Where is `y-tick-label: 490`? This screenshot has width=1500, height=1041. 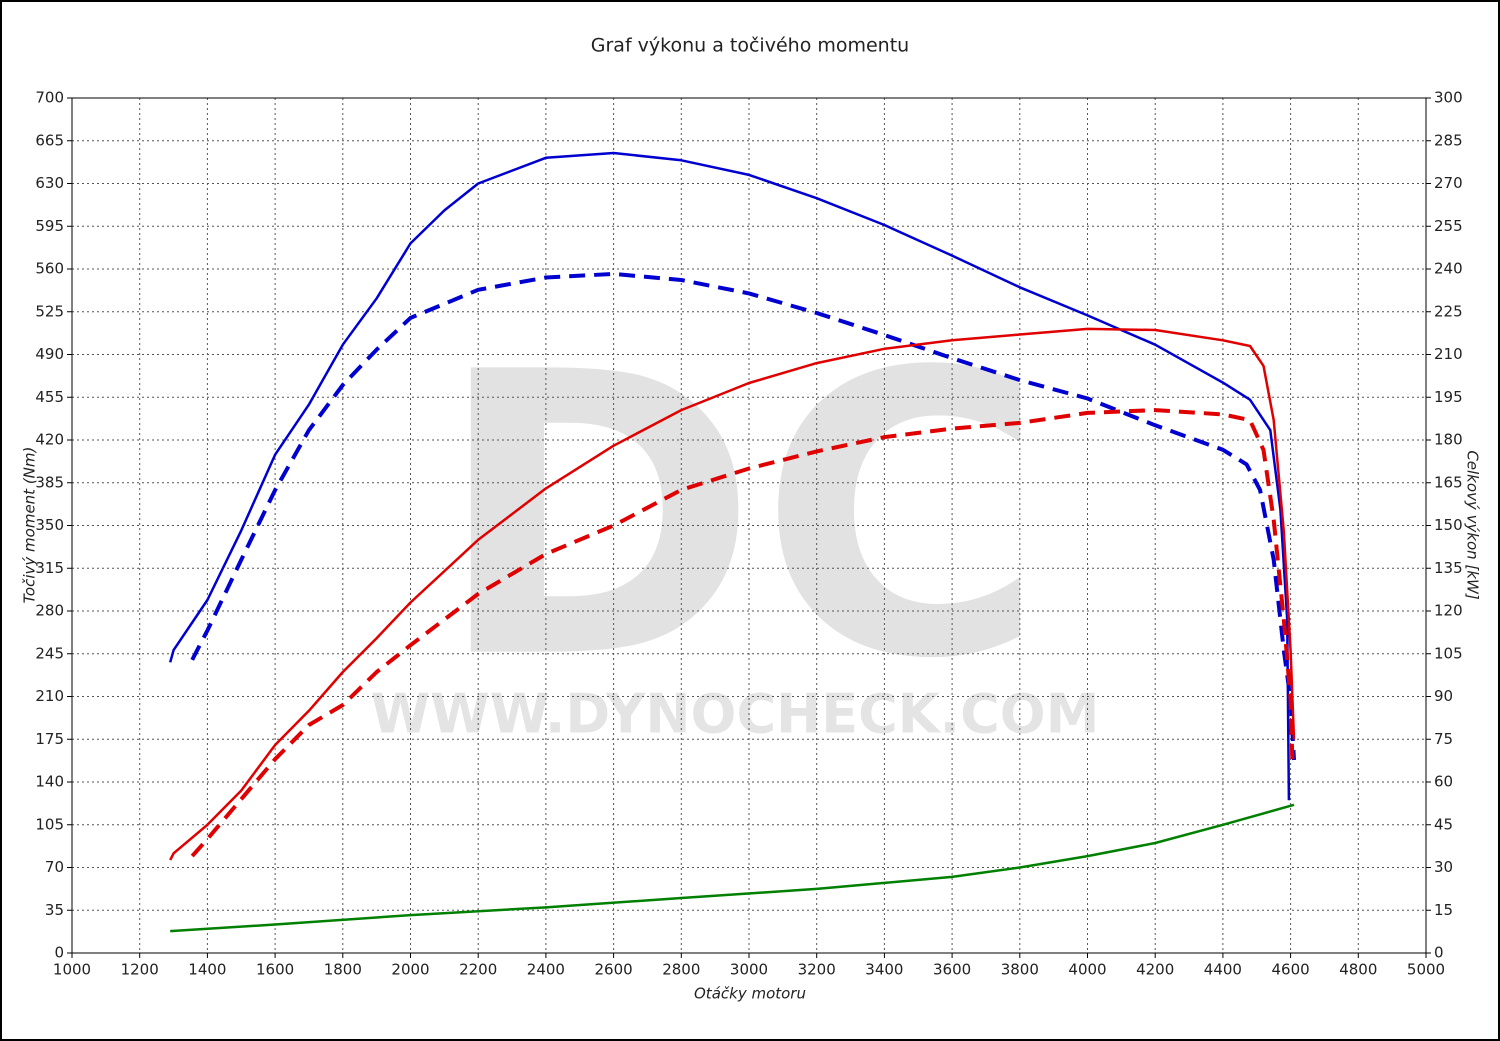
y-tick-label: 490 is located at coordinates (49, 354).